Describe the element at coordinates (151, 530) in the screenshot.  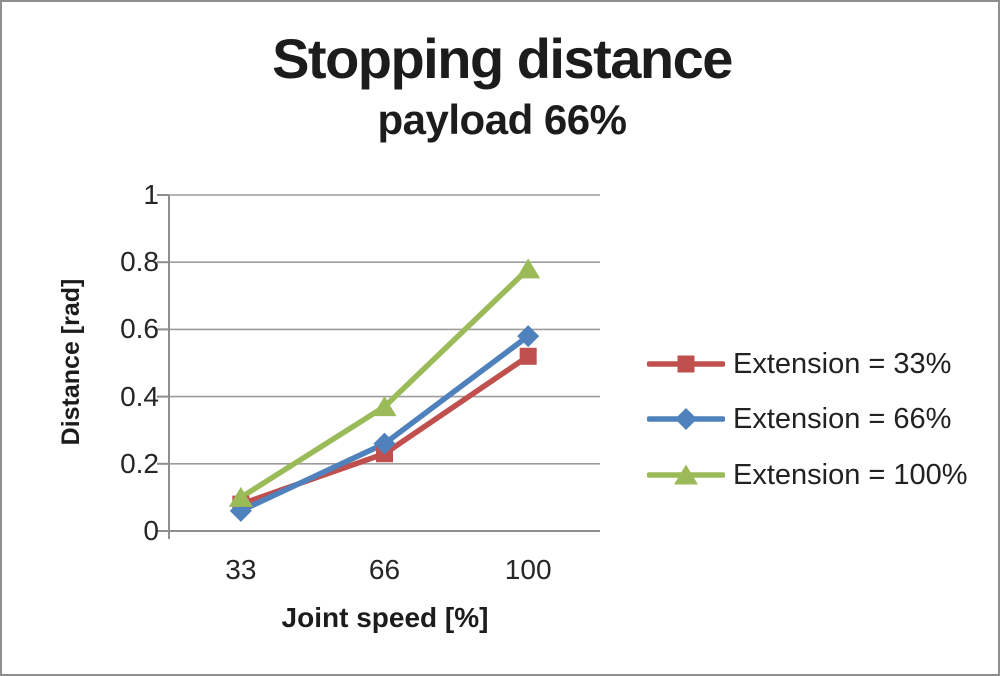
I see `y-tick-label: 0` at that location.